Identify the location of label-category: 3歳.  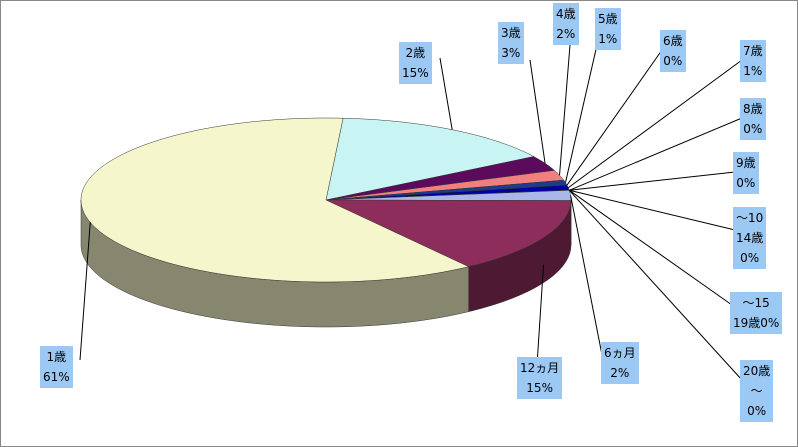
(511, 33).